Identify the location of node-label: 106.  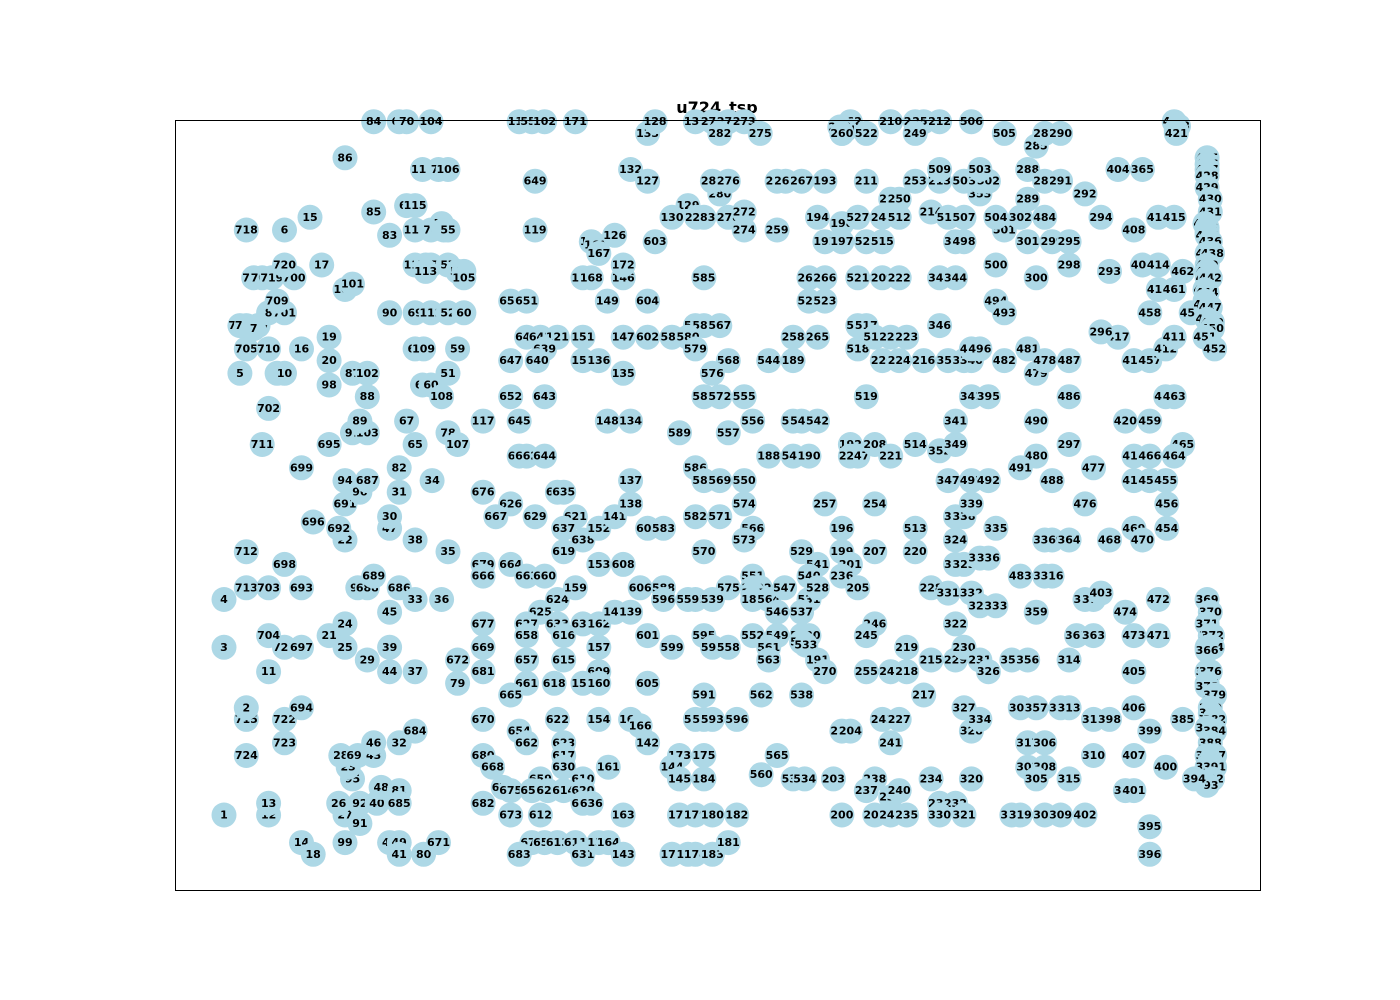
(448, 169).